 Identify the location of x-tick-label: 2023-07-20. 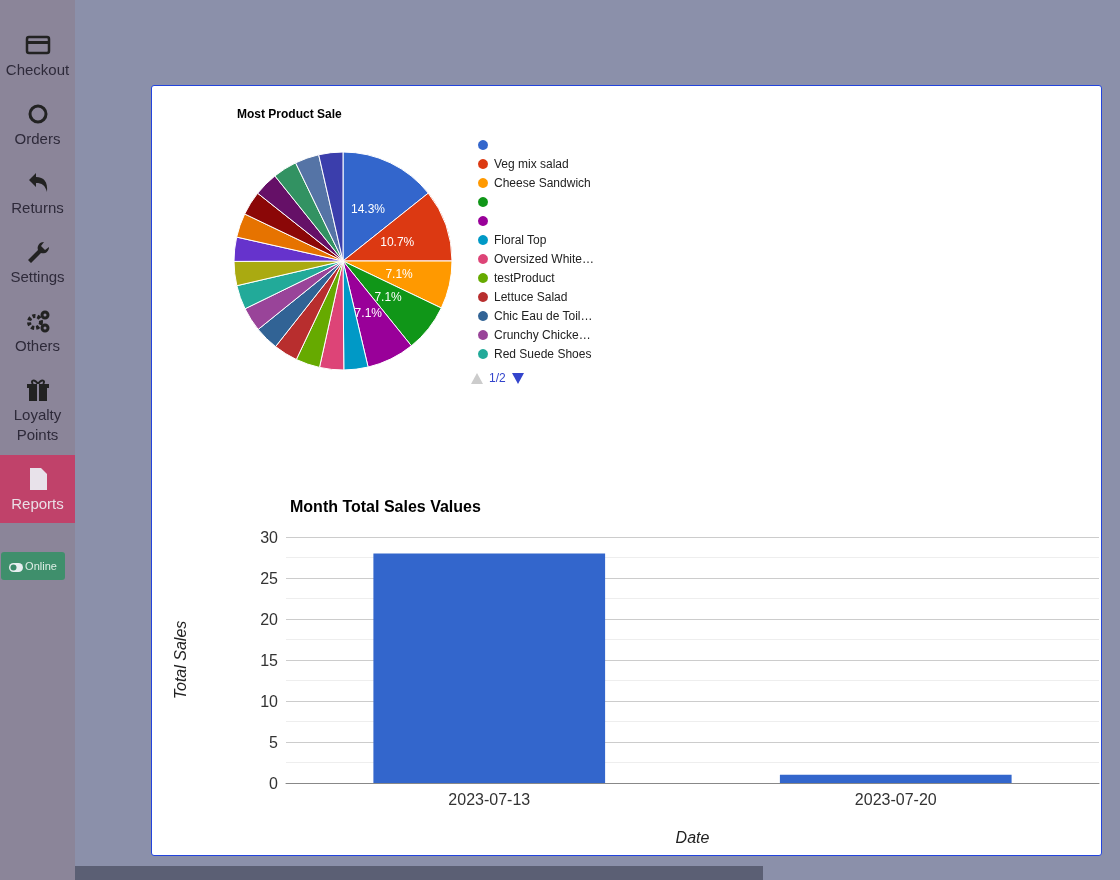
(895, 799).